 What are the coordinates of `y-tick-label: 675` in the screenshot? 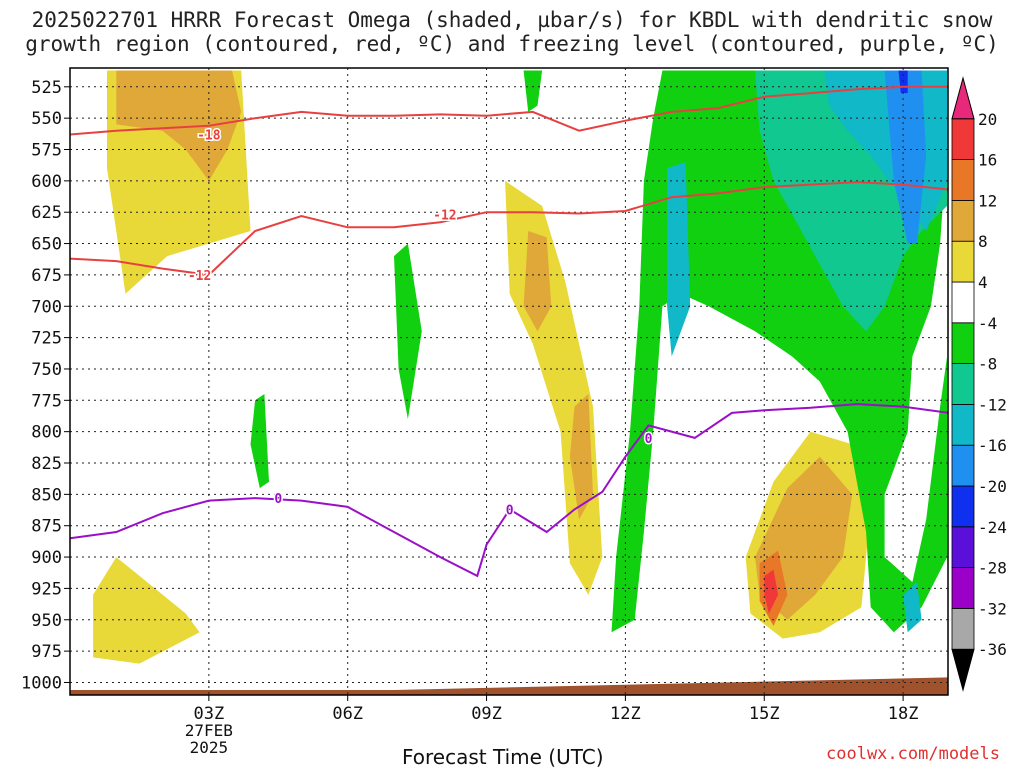 It's located at (46, 276).